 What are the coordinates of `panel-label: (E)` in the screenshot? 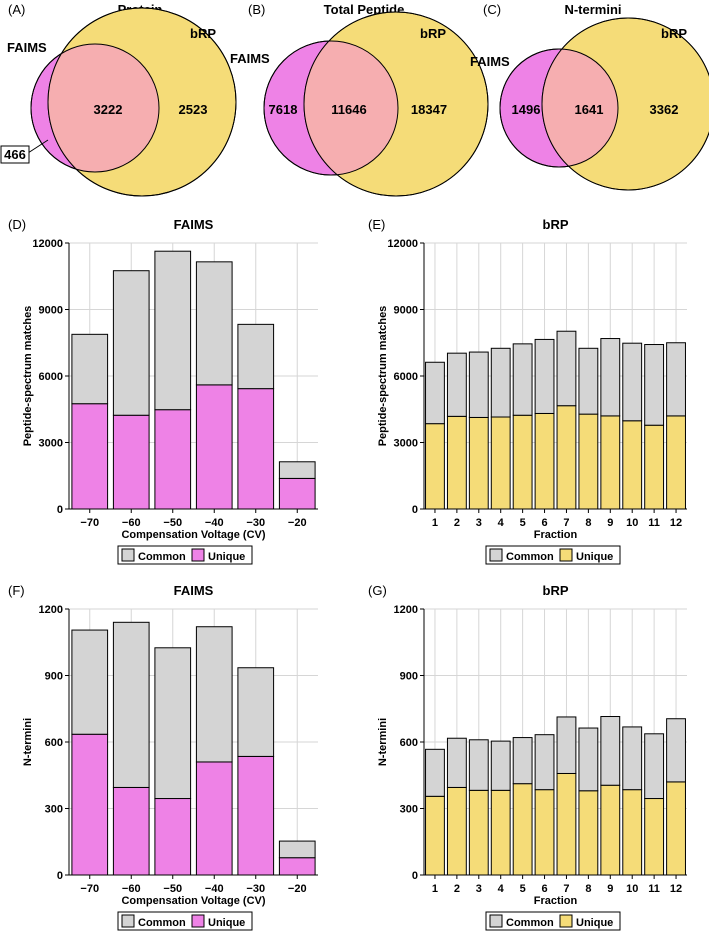 It's located at (376, 224).